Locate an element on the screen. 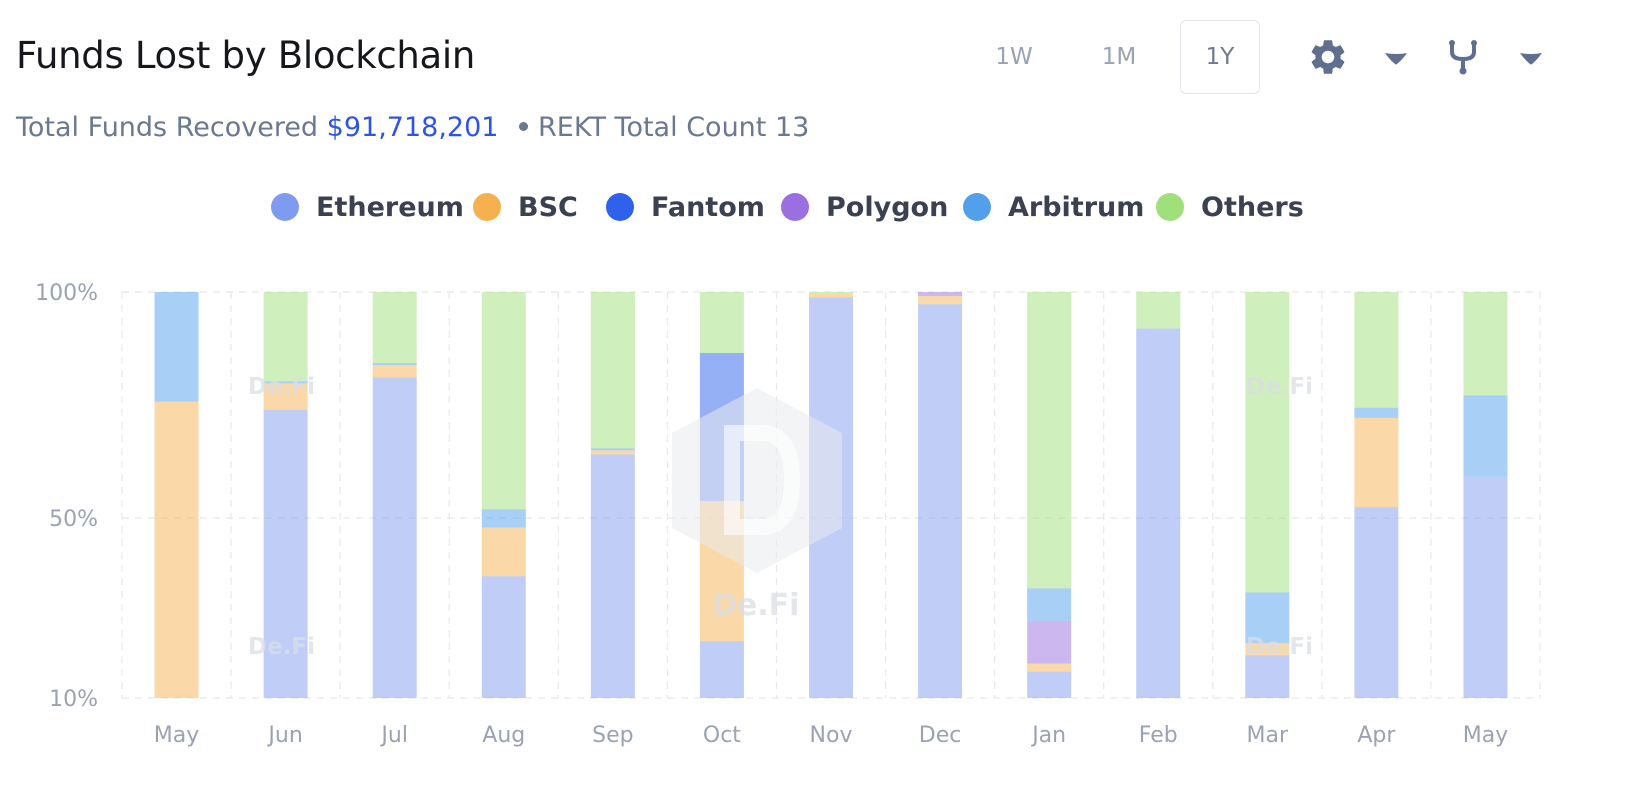 This screenshot has height=794, width=1636. x-tick-label: Feb is located at coordinates (1158, 735).